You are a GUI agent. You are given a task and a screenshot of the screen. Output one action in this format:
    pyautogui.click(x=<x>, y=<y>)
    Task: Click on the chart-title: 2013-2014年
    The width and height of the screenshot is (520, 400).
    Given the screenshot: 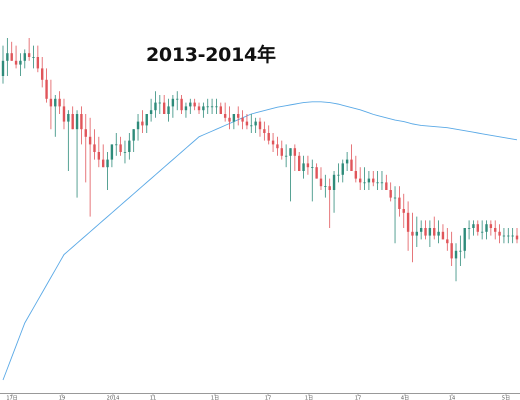 What is the action you would take?
    pyautogui.click(x=211, y=55)
    